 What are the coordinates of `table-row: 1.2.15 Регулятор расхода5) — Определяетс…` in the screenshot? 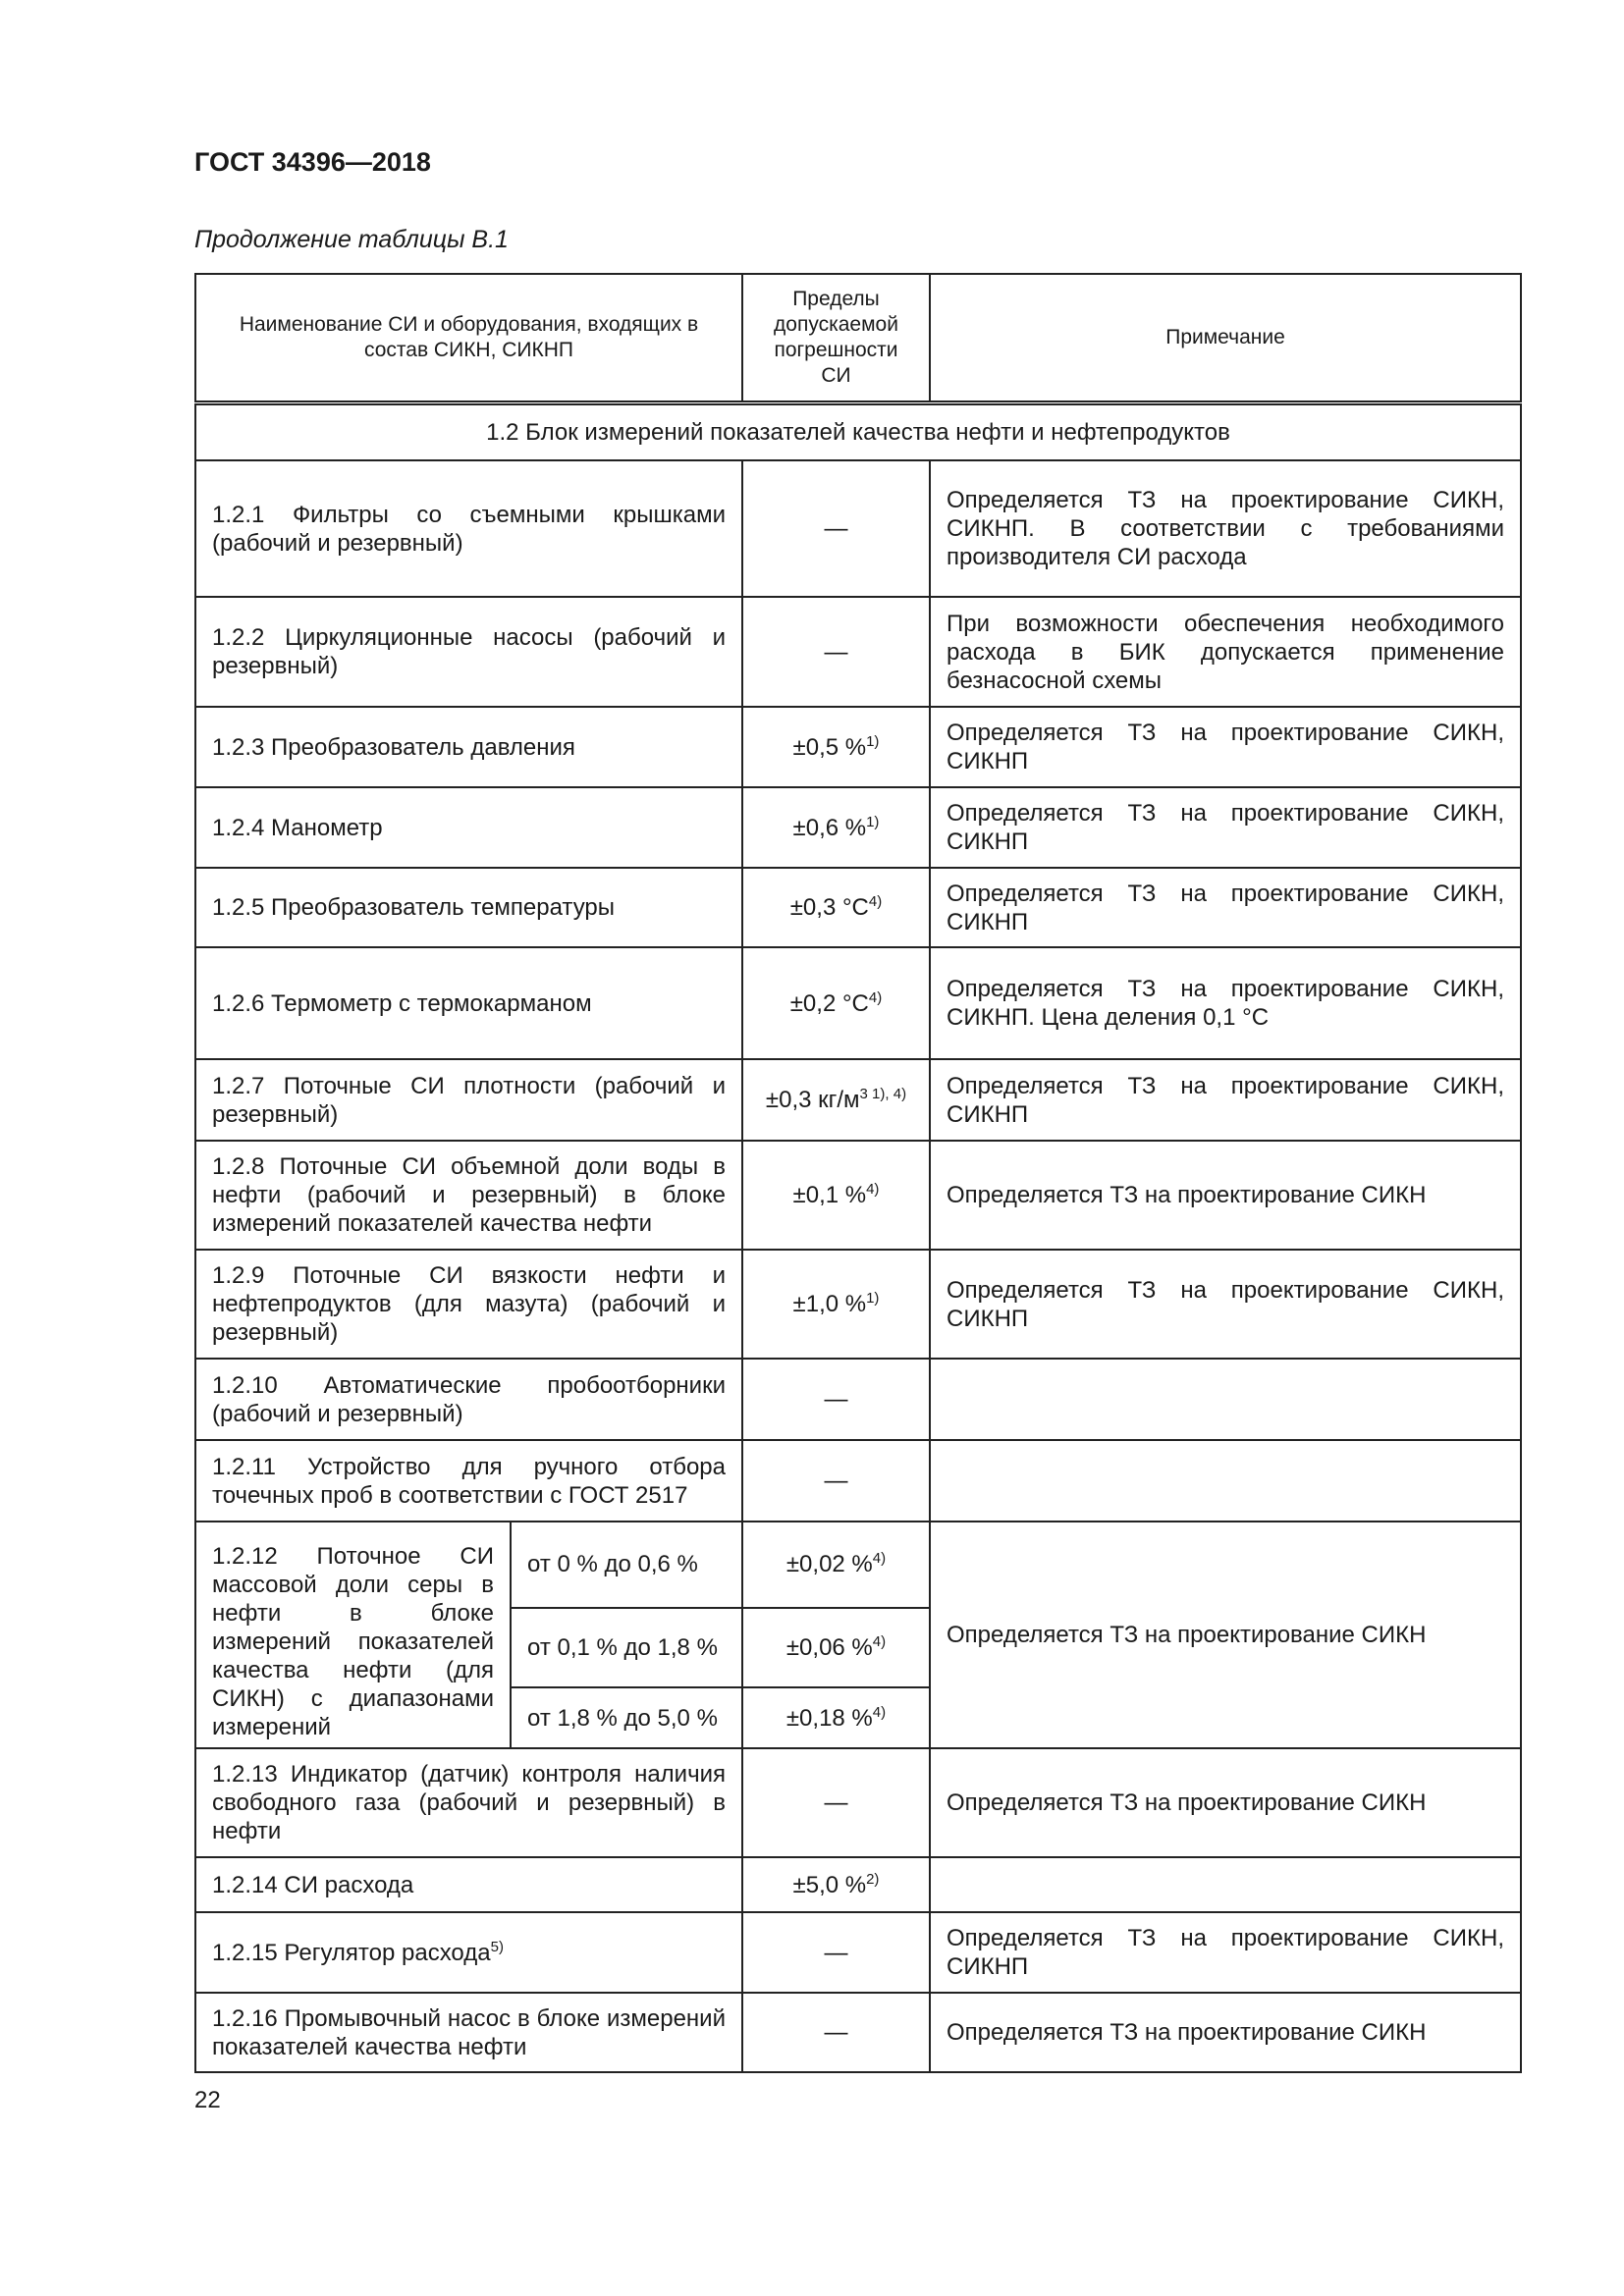 It's located at (858, 1952).